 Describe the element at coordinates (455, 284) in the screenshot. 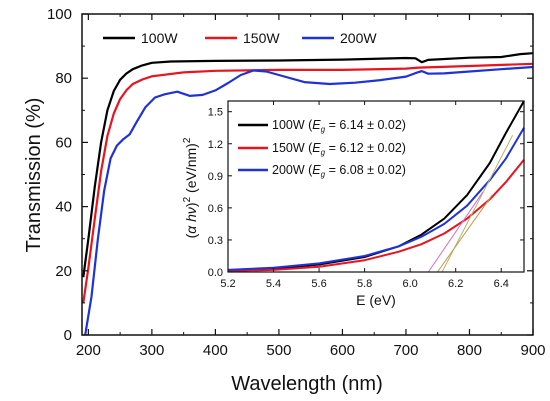

I see `inset-x-tick-label: 6.2` at that location.